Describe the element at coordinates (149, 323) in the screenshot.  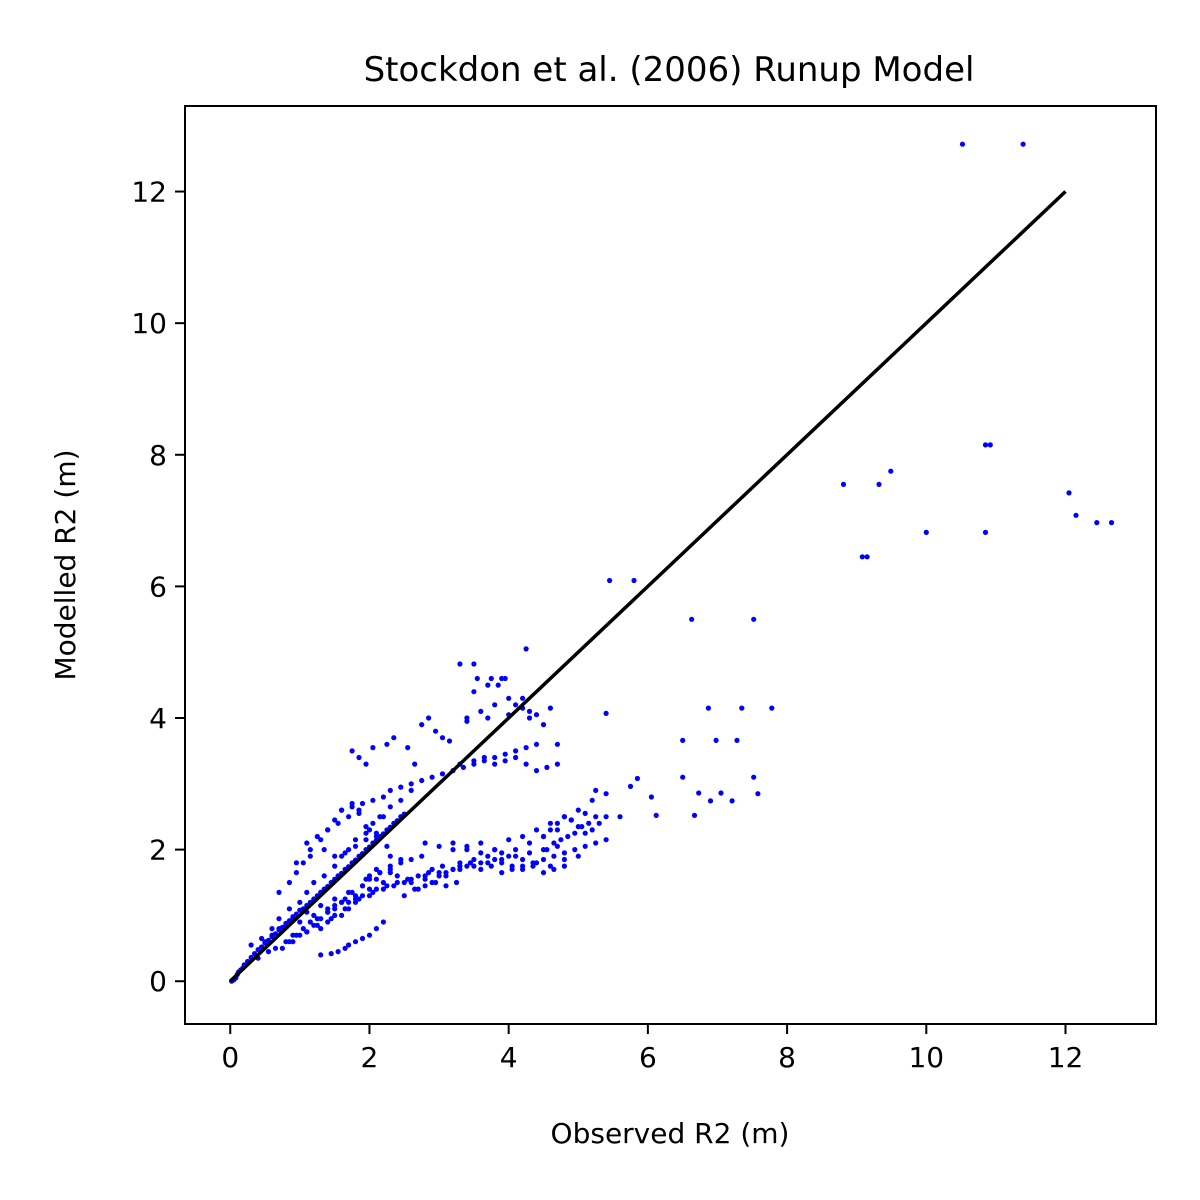
I see `y-tick-label: 10` at that location.